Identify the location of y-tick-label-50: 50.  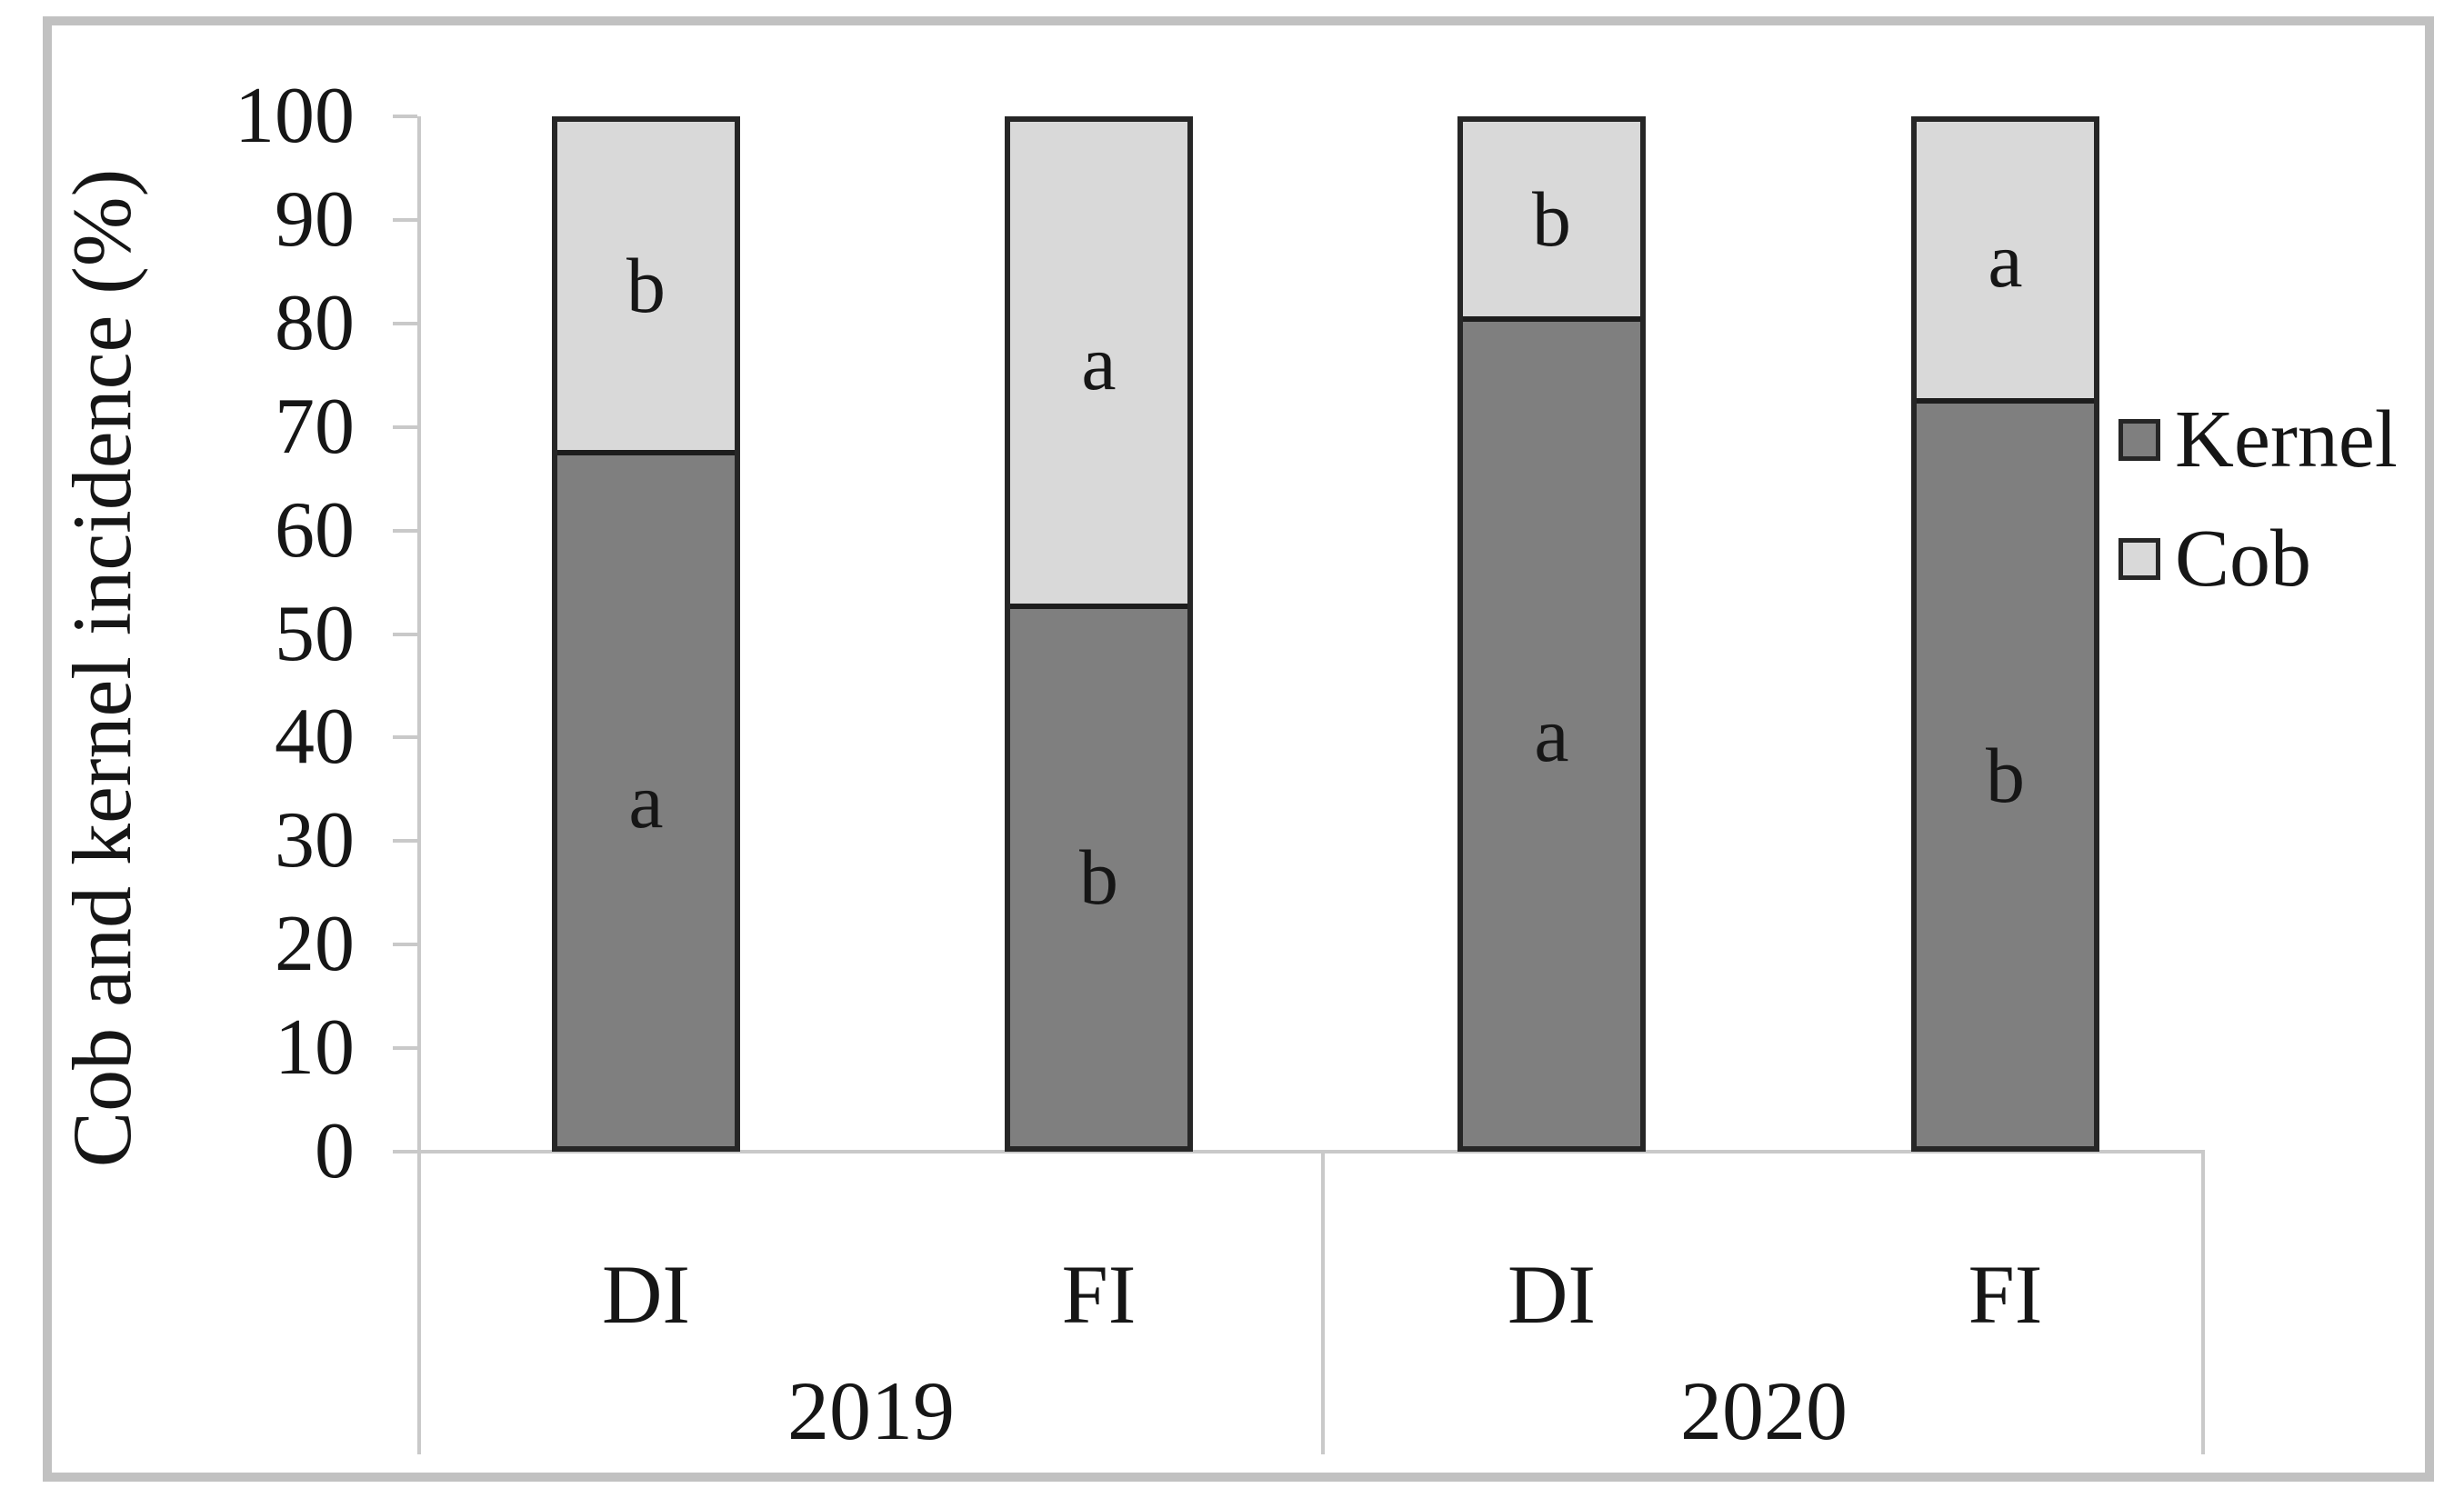
(315, 633).